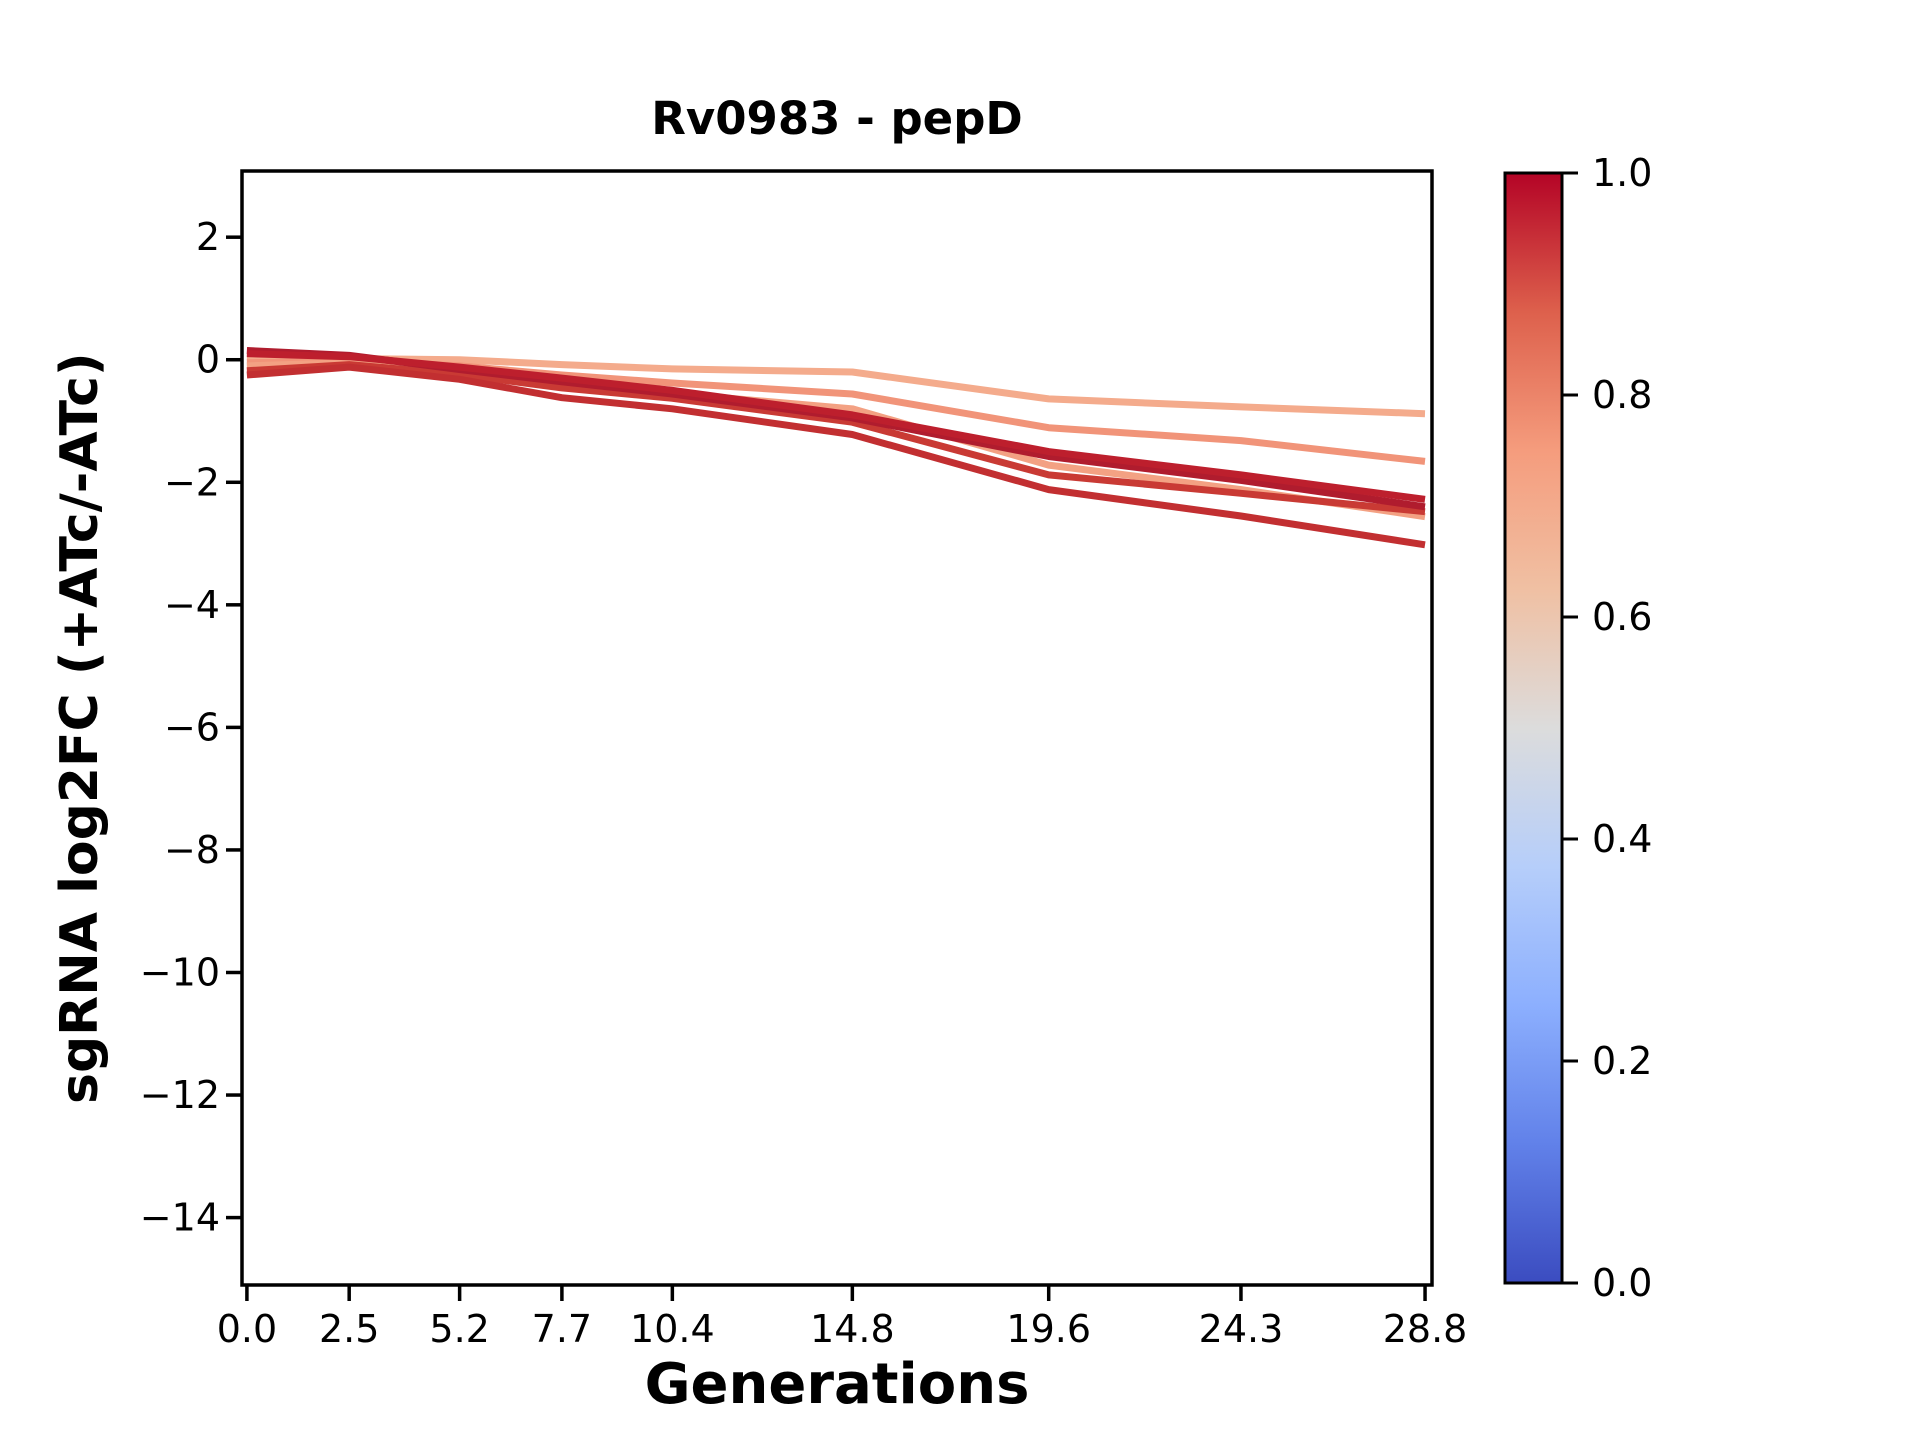 The height and width of the screenshot is (1440, 1920). I want to click on colorbar, so click(1533, 728).